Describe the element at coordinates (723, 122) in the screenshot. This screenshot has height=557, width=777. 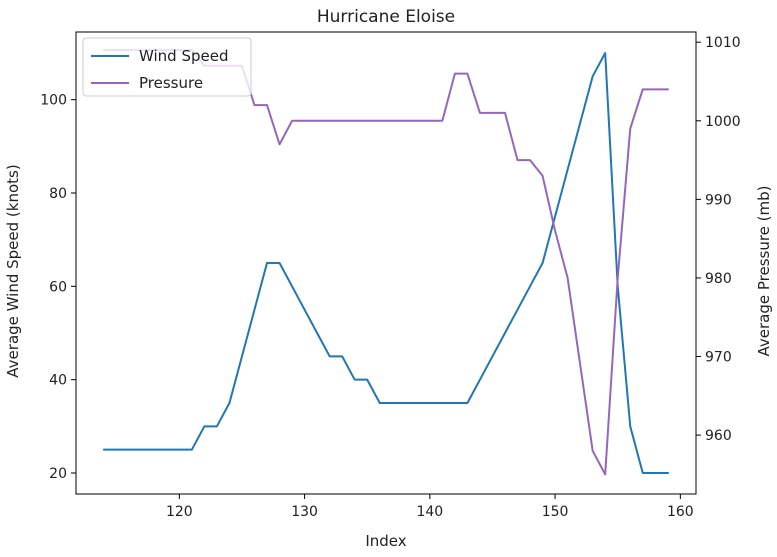
I see `right-y-tick-label: 1000` at that location.